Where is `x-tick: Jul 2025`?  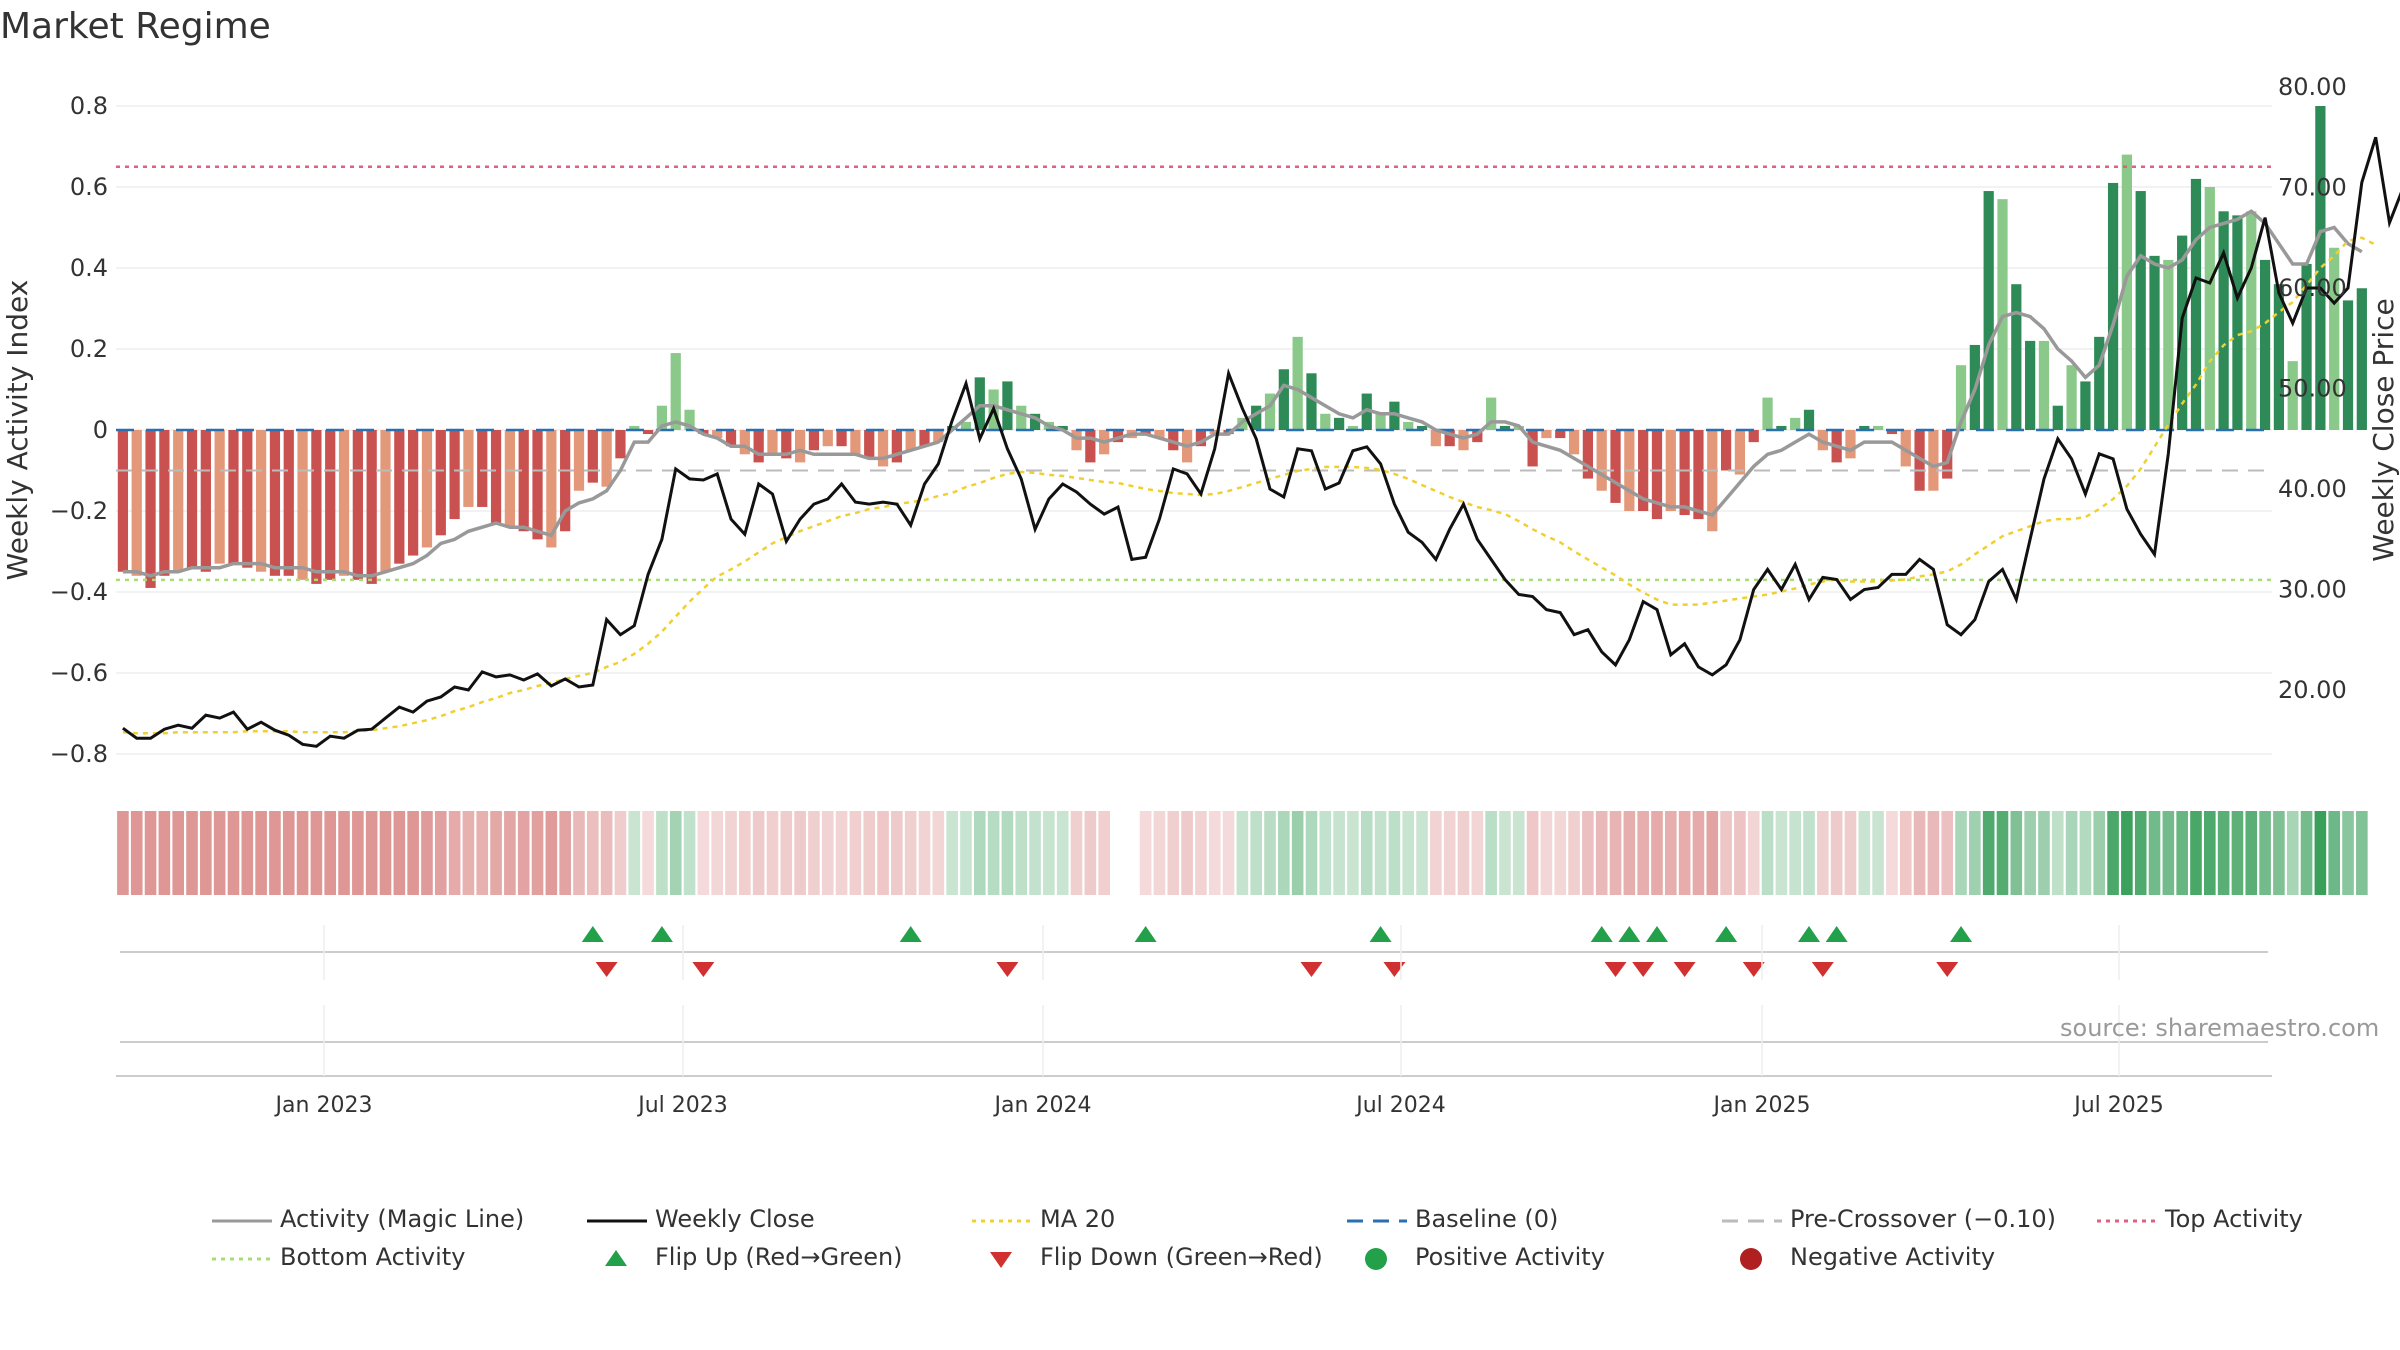
x-tick: Jul 2025 is located at coordinates (2118, 1105).